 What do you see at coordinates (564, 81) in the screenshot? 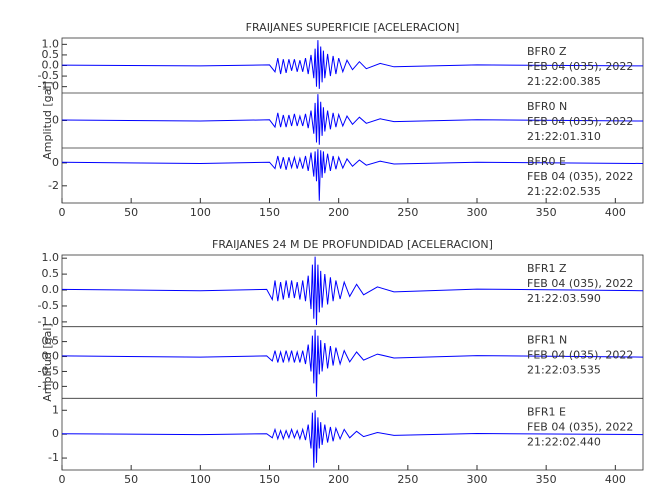
I see `station-label: 21:22:00.385` at bounding box center [564, 81].